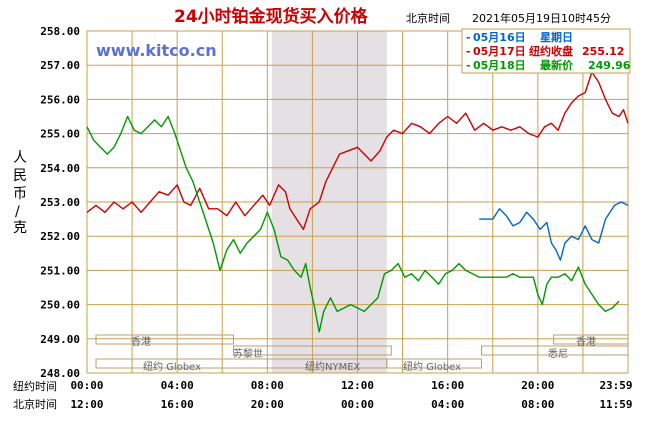 The height and width of the screenshot is (425, 653). I want to click on ylabel-char-2: 民, so click(20, 176).